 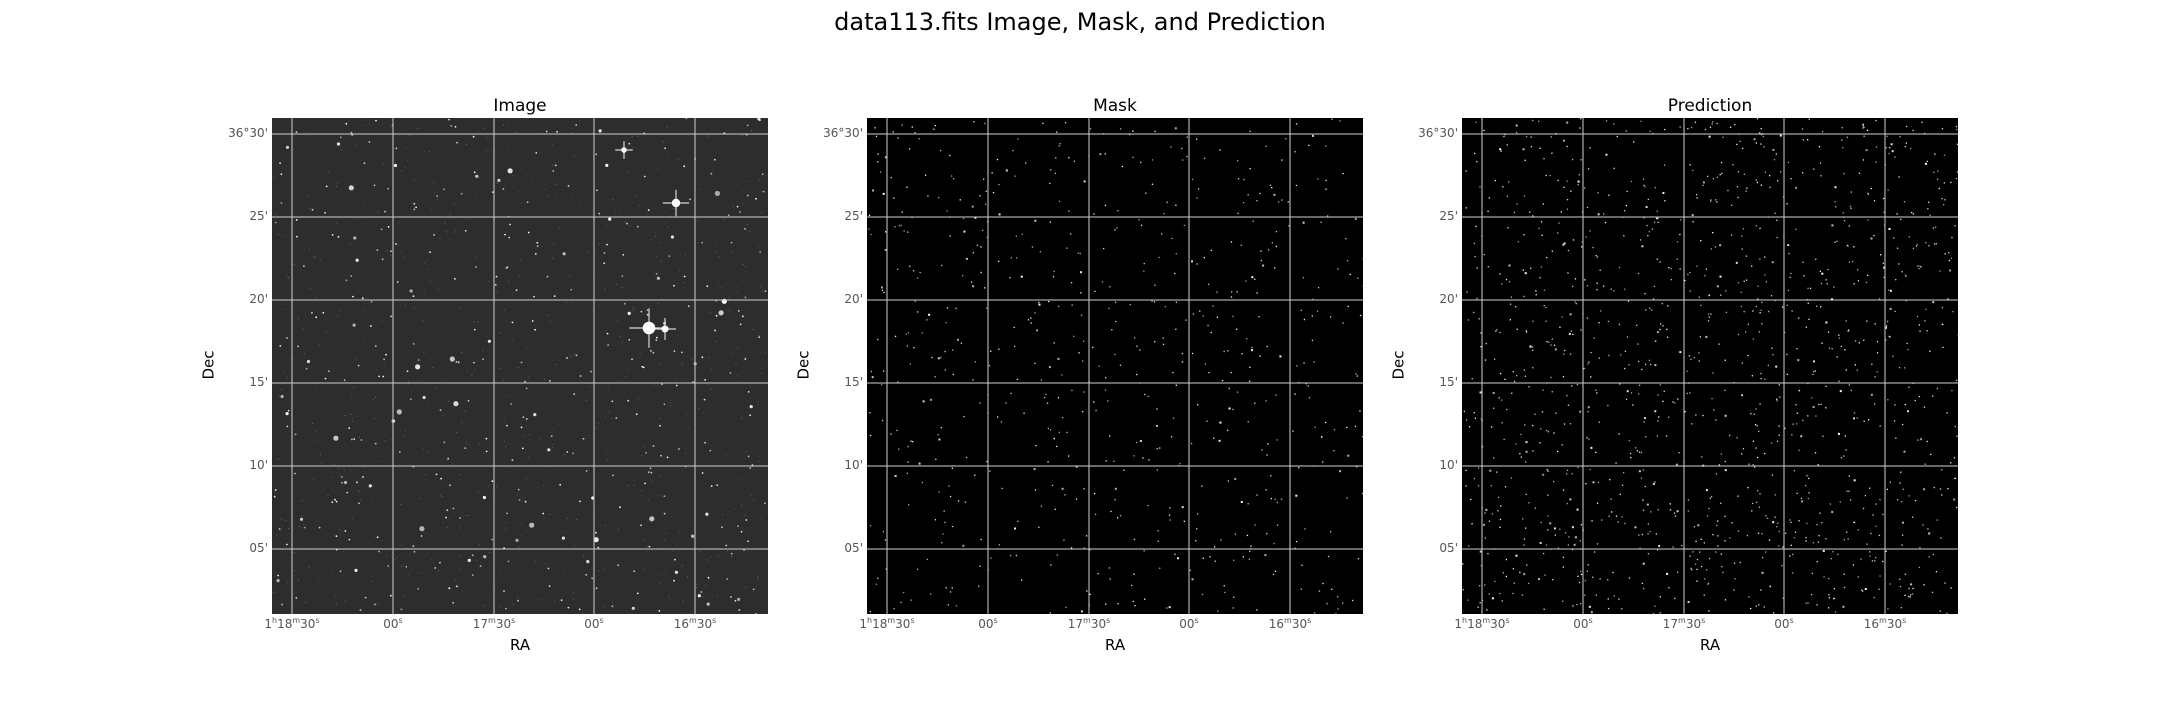 I want to click on ra-tick-label: 1h18m30s, so click(x=292, y=623).